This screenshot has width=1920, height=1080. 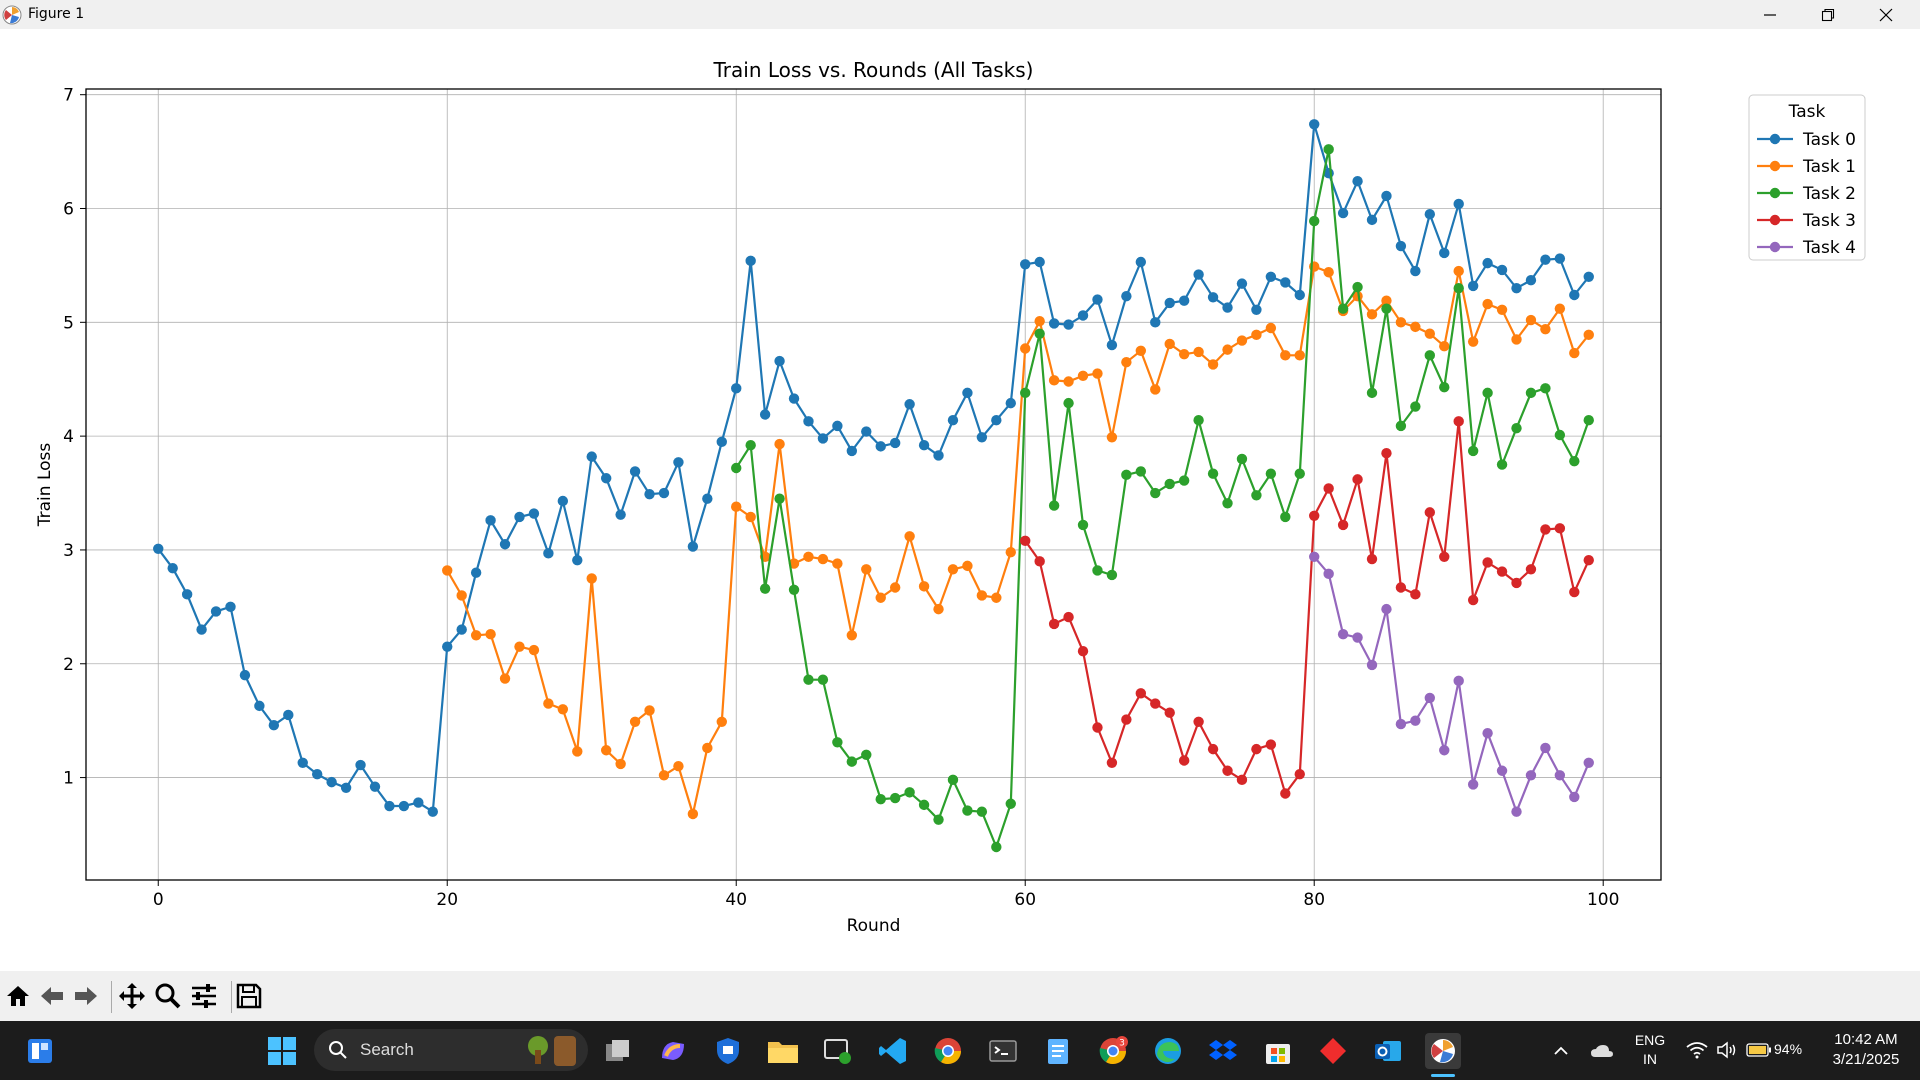 I want to click on pan-button, so click(x=132, y=996).